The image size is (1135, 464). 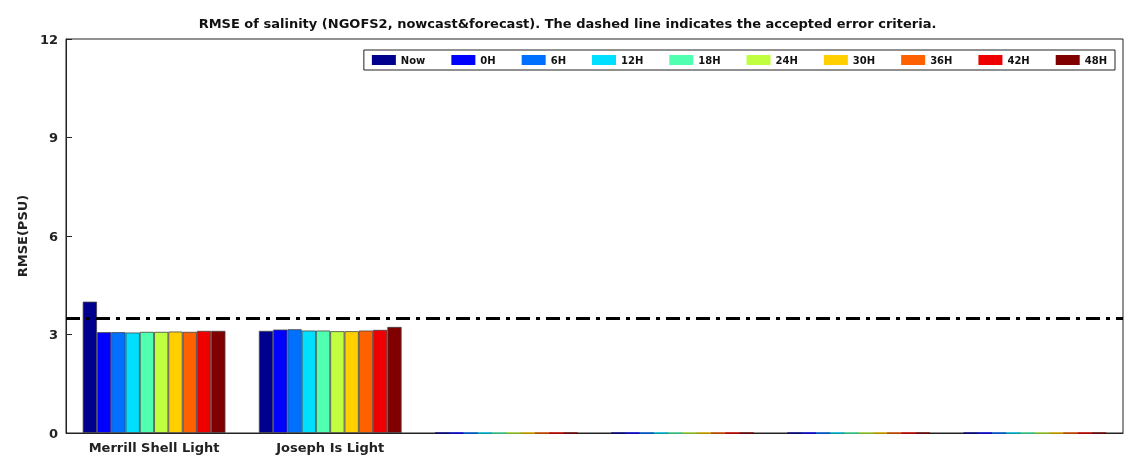 I want to click on legend-label: 18H, so click(x=709, y=60).